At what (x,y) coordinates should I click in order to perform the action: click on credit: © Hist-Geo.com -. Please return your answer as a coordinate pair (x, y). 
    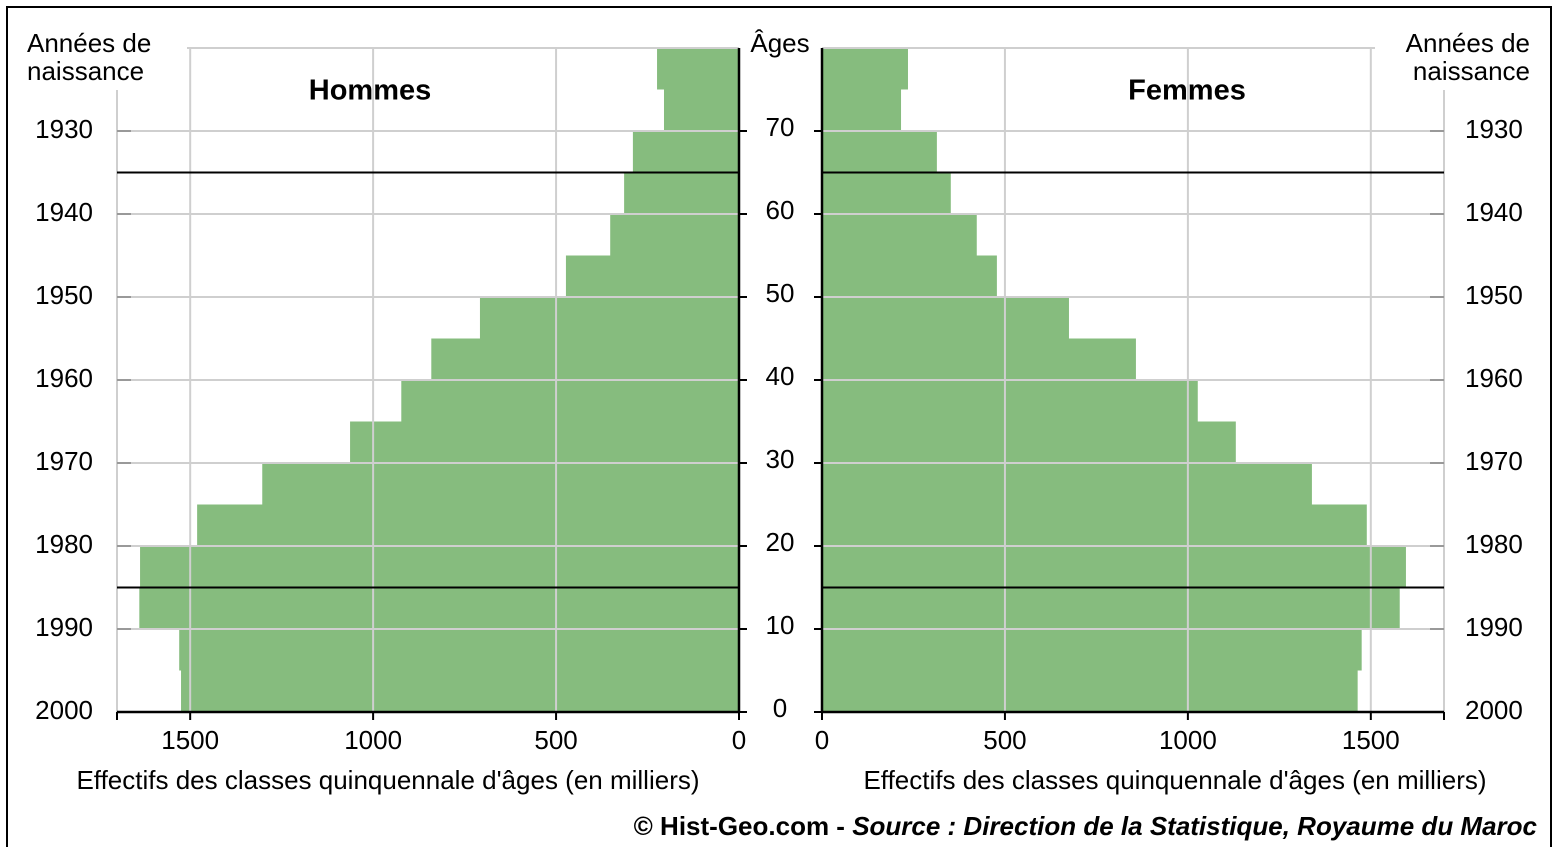
    Looking at the image, I should click on (739, 826).